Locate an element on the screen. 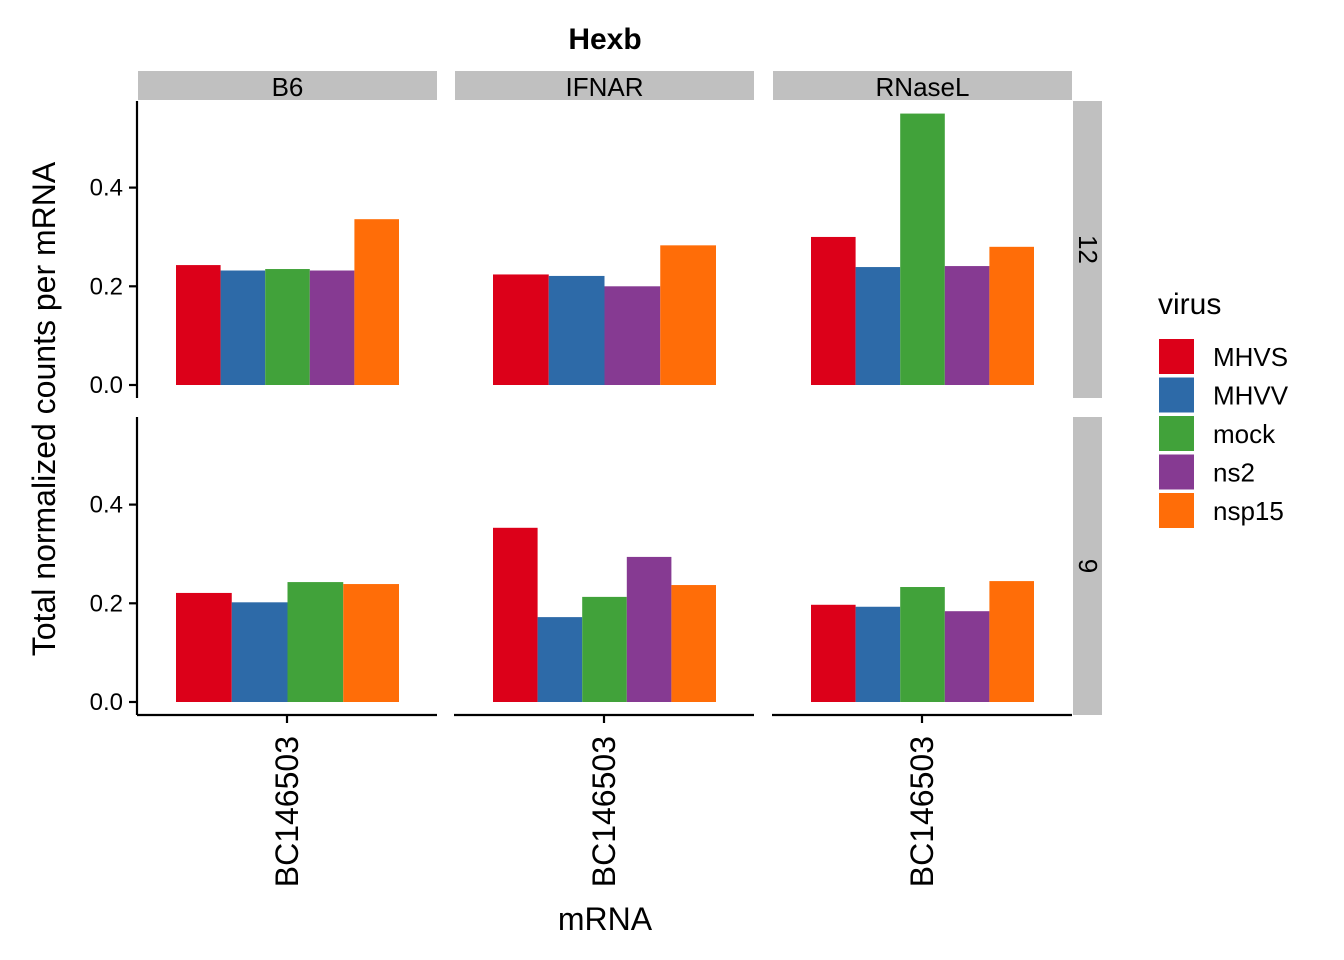 The image size is (1344, 960). legend-label: mock is located at coordinates (1244, 434).